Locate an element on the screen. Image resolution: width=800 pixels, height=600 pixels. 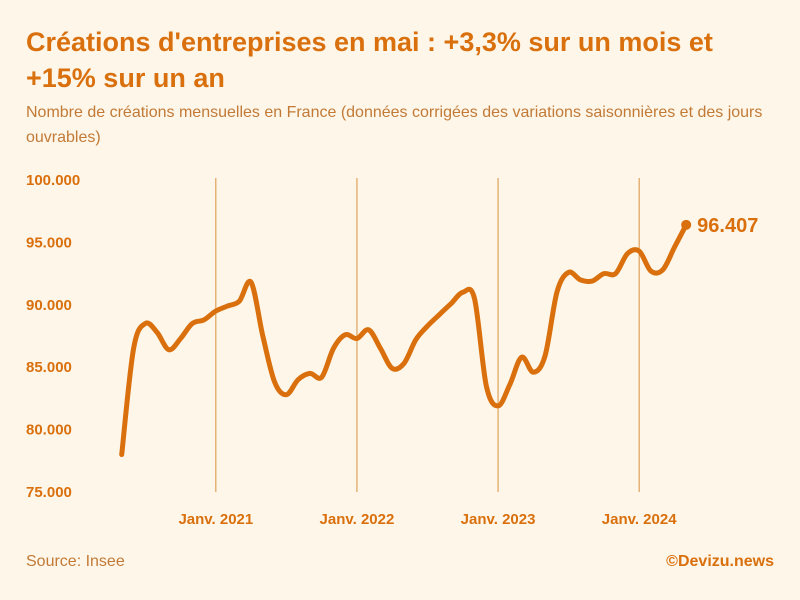
x-tick-label: Janv. 2023 is located at coordinates (498, 519).